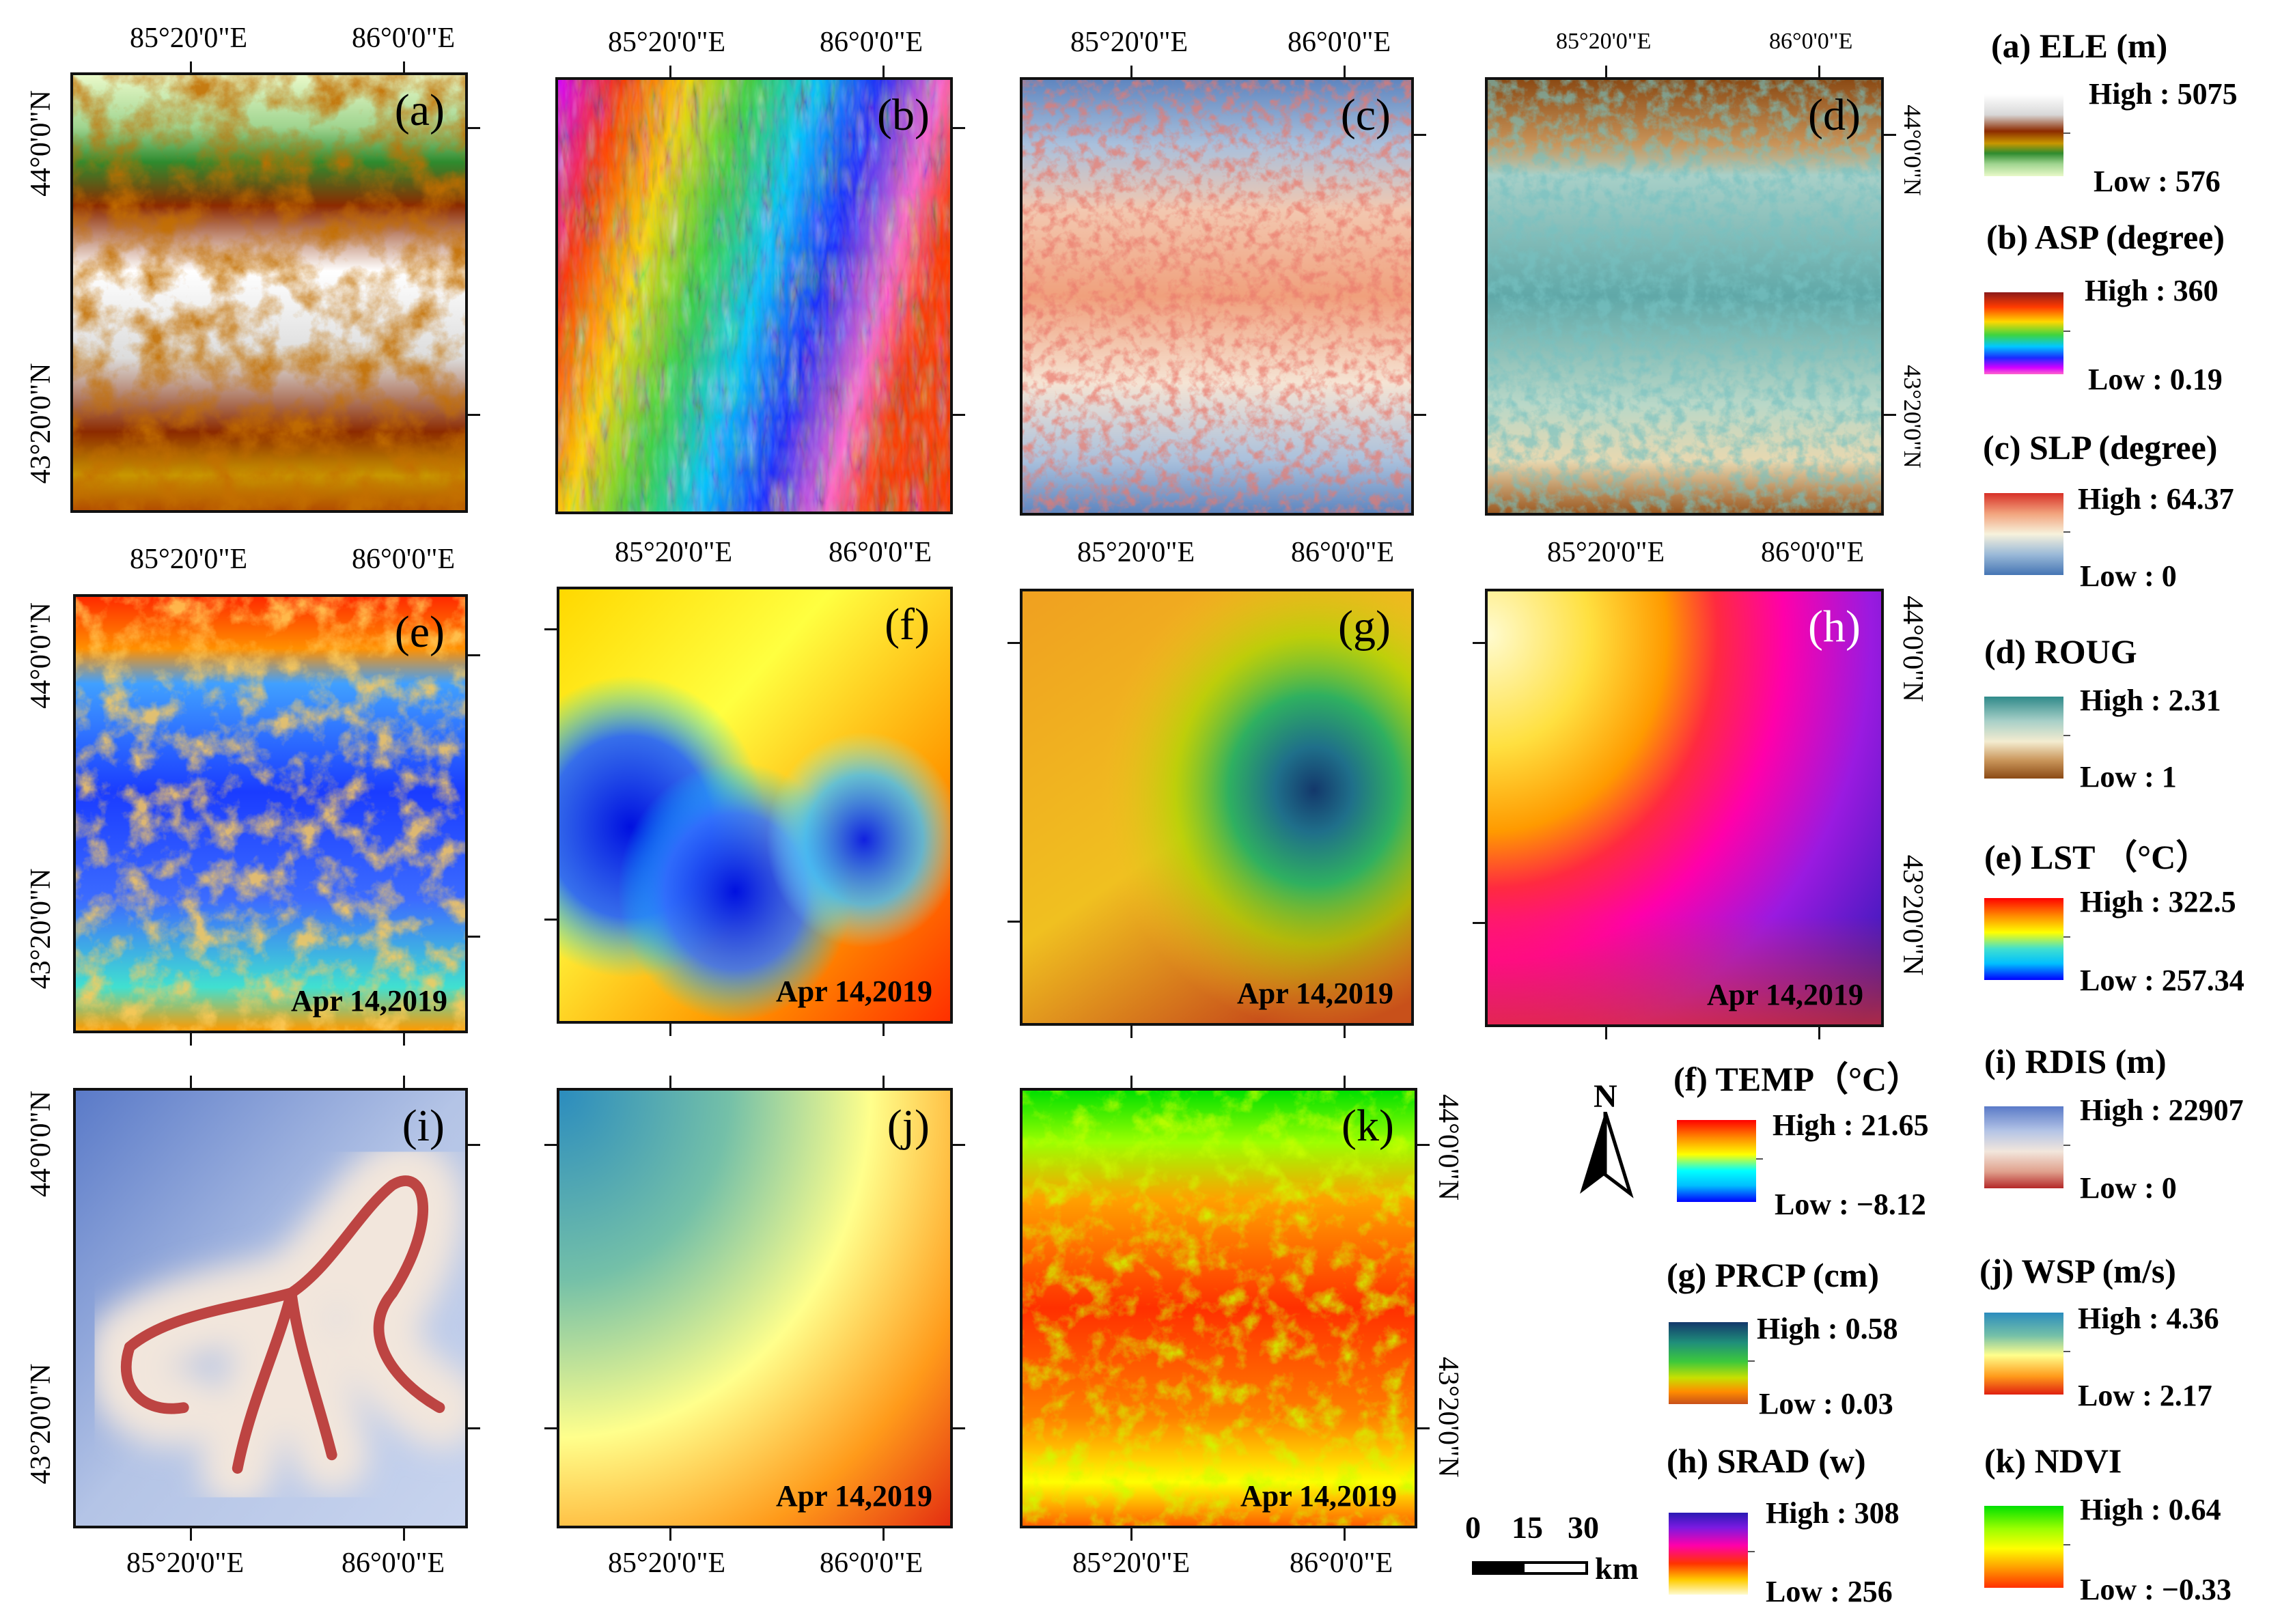 The width and height of the screenshot is (2280, 1624). What do you see at coordinates (2152, 290) in the screenshot?
I see `legend-high-b: High : 360` at bounding box center [2152, 290].